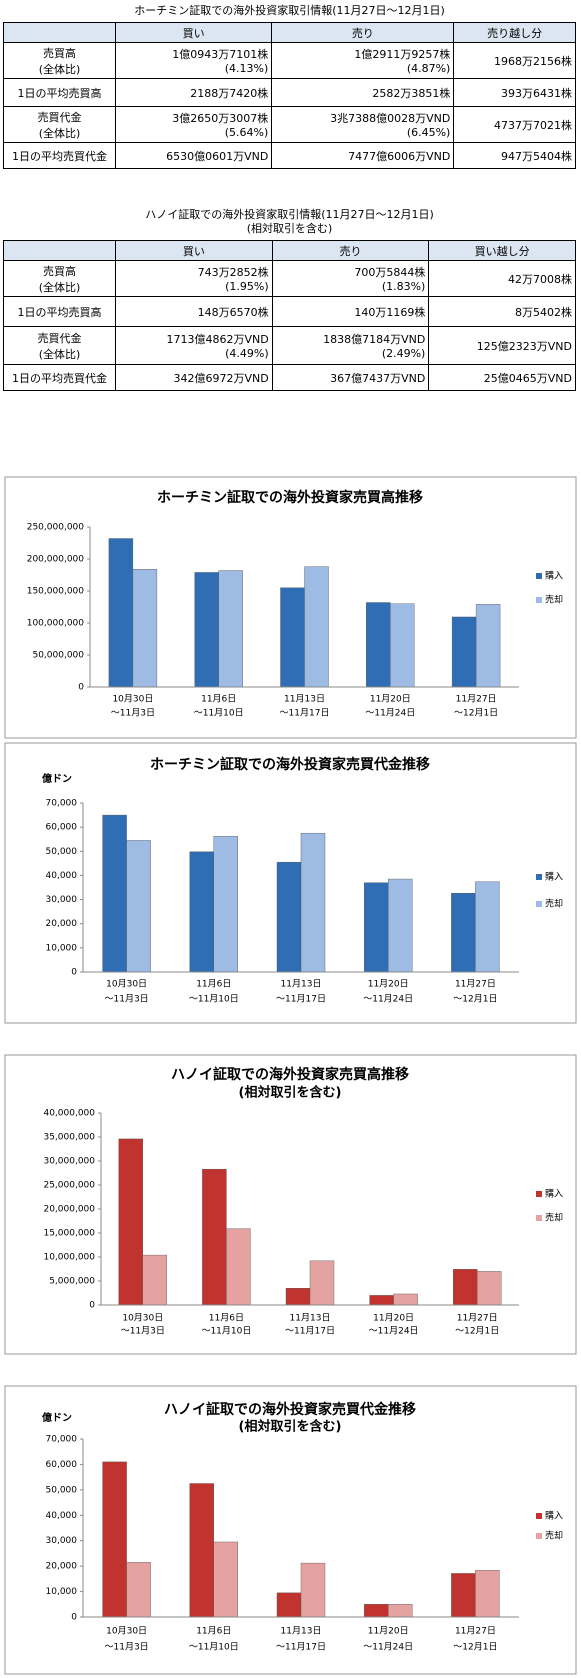 Image resolution: width=581 pixels, height=1678 pixels. I want to click on cell-text: 1日の平均売買高, so click(59, 312).